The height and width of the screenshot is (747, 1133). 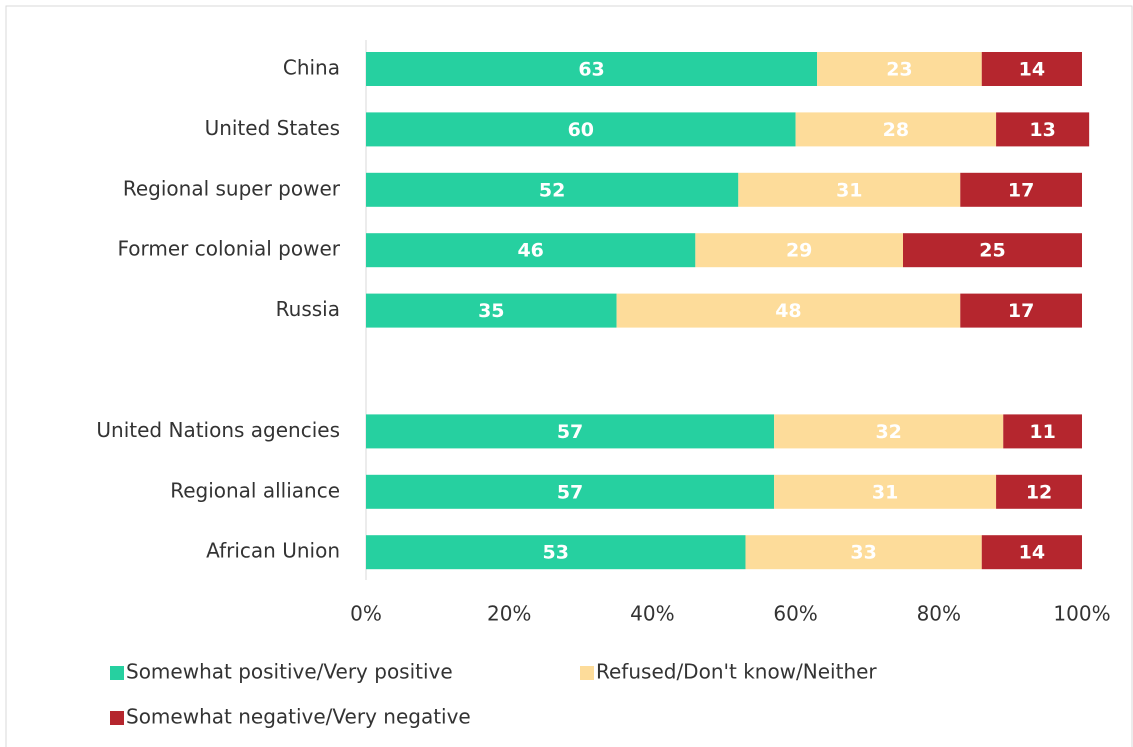 I want to click on legend-label: Somewhat positive/Very positive, so click(x=289, y=672).